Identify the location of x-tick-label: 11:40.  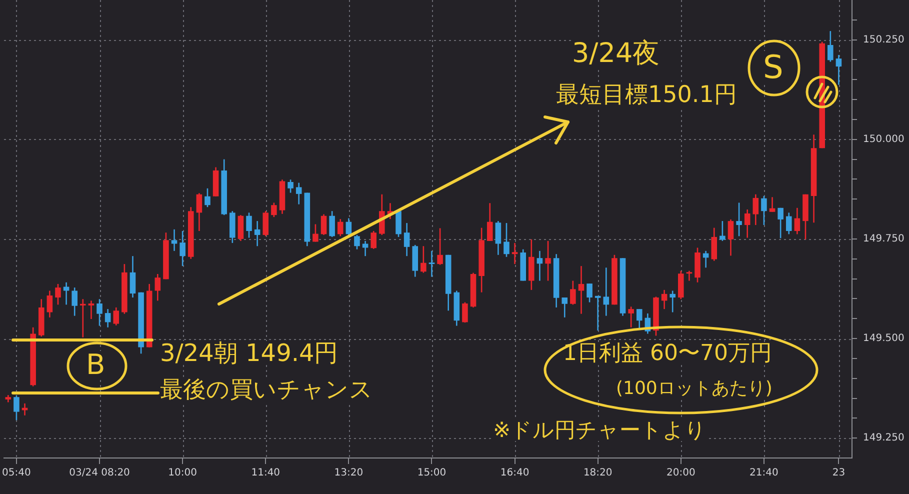
(265, 473).